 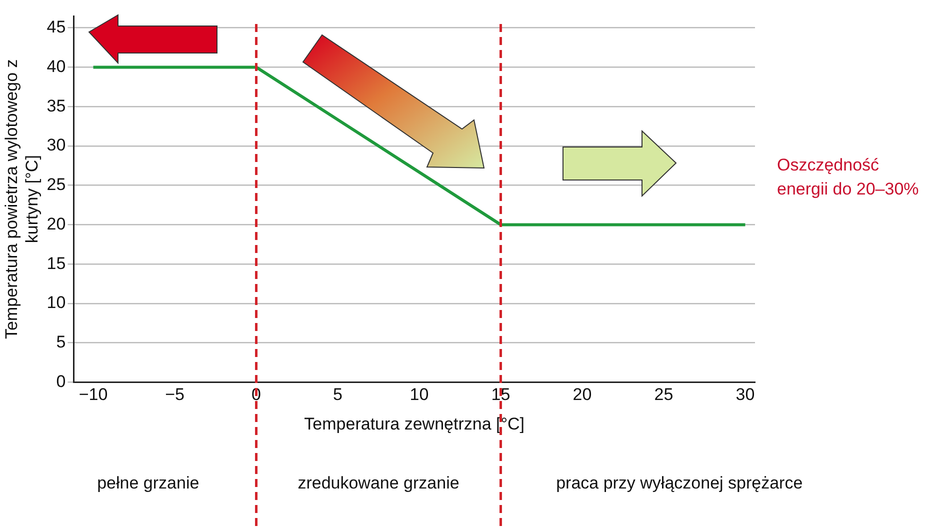 What do you see at coordinates (379, 483) in the screenshot?
I see `text: zredukowane grzanie` at bounding box center [379, 483].